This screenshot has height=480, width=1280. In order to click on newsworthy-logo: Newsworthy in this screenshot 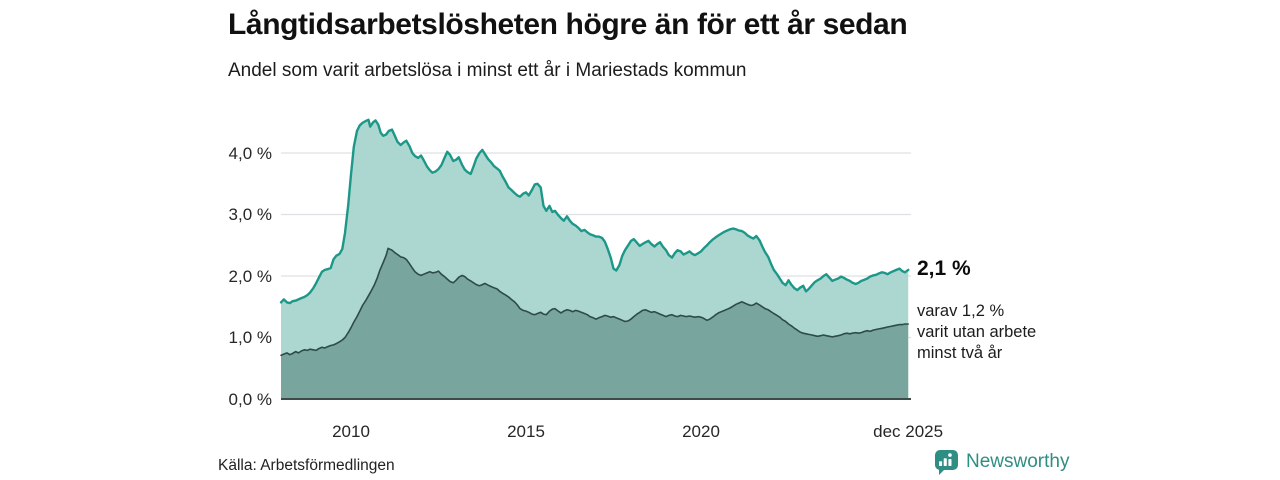, I will do `click(1001, 462)`.